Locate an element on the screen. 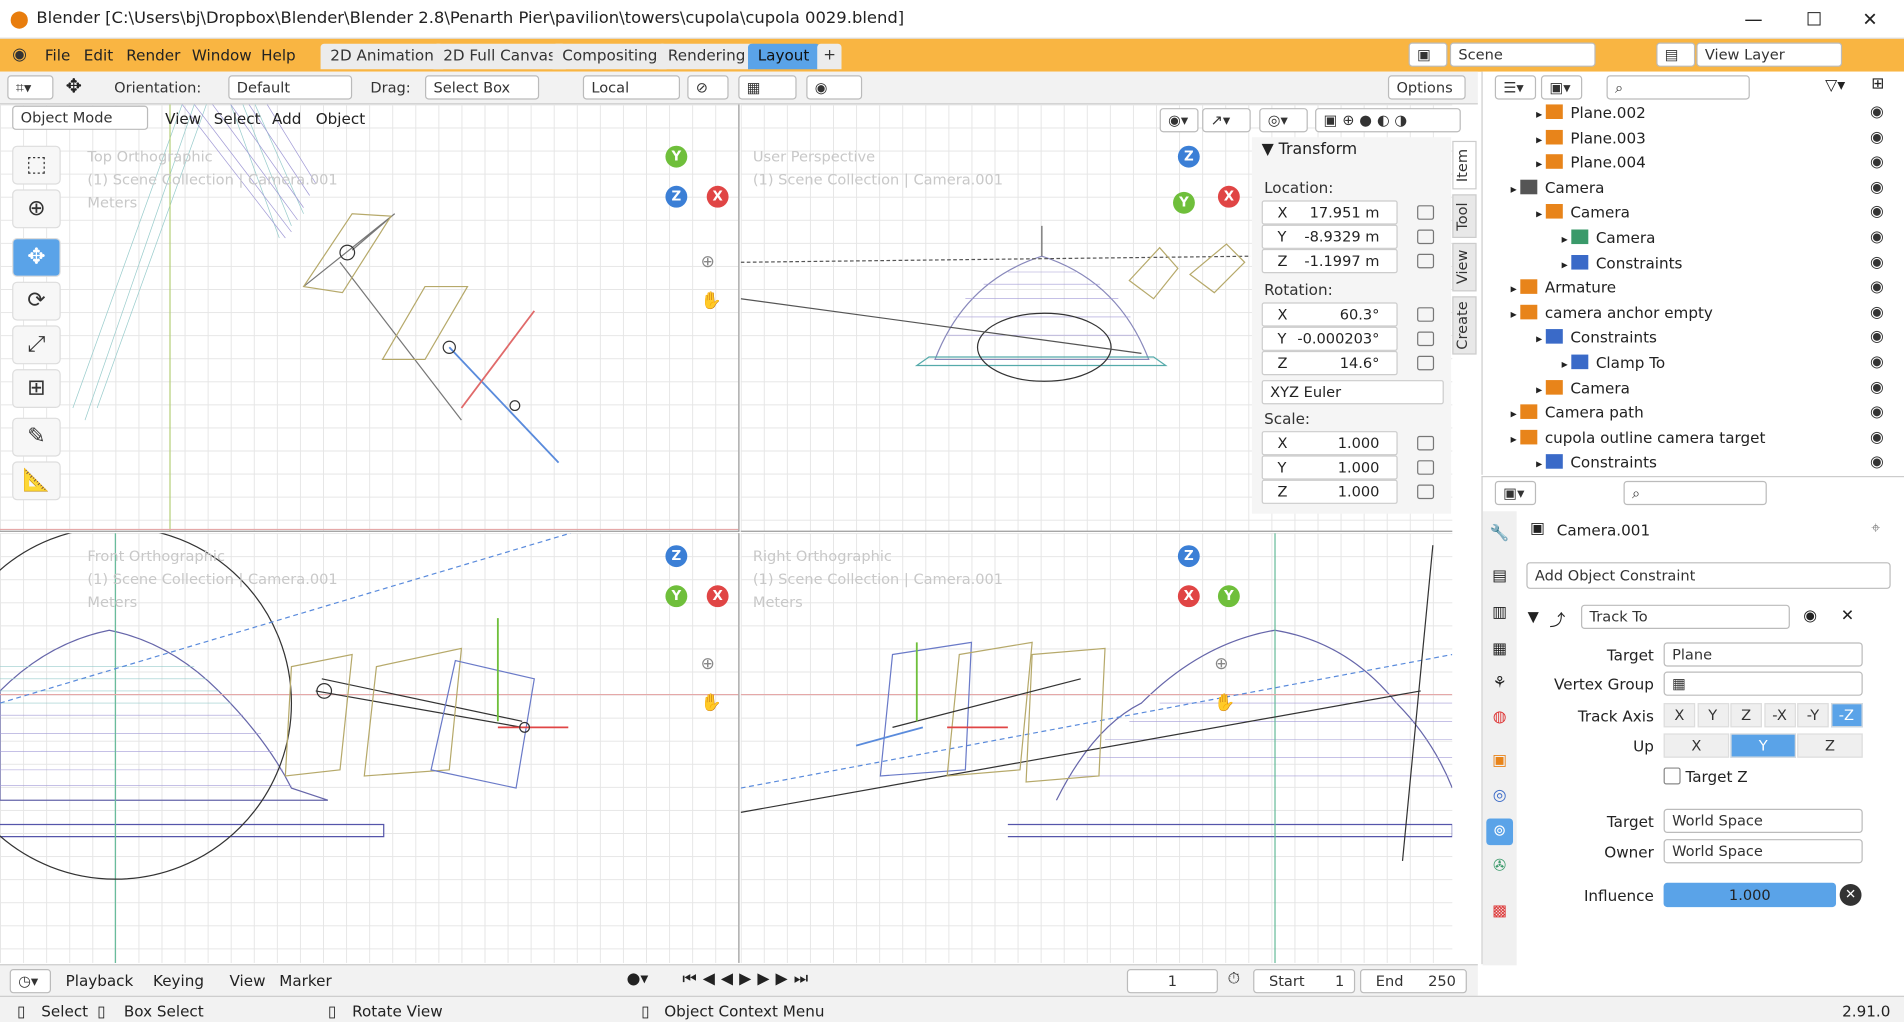 Image resolution: width=1904 pixels, height=1022 pixels. rotate-tool-icon: ⟳ is located at coordinates (36, 301).